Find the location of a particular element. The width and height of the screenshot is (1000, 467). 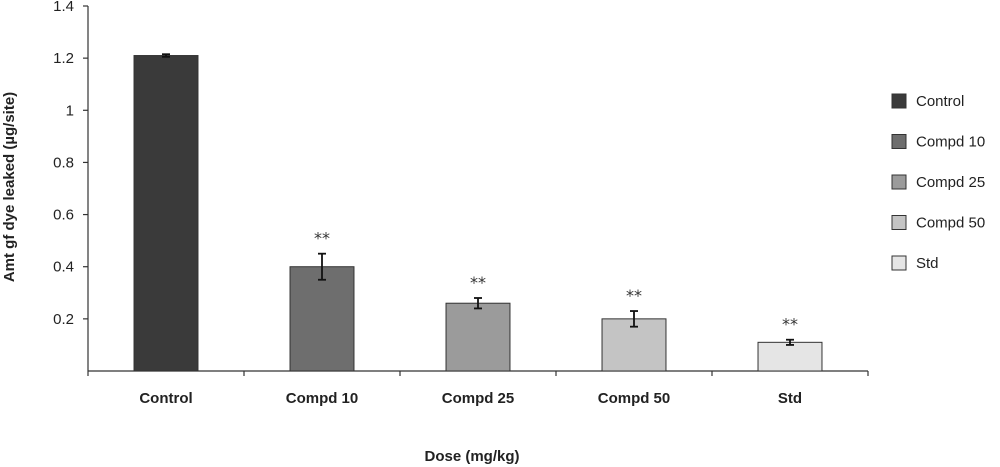

y-tick-label: 0.8 is located at coordinates (63, 162).